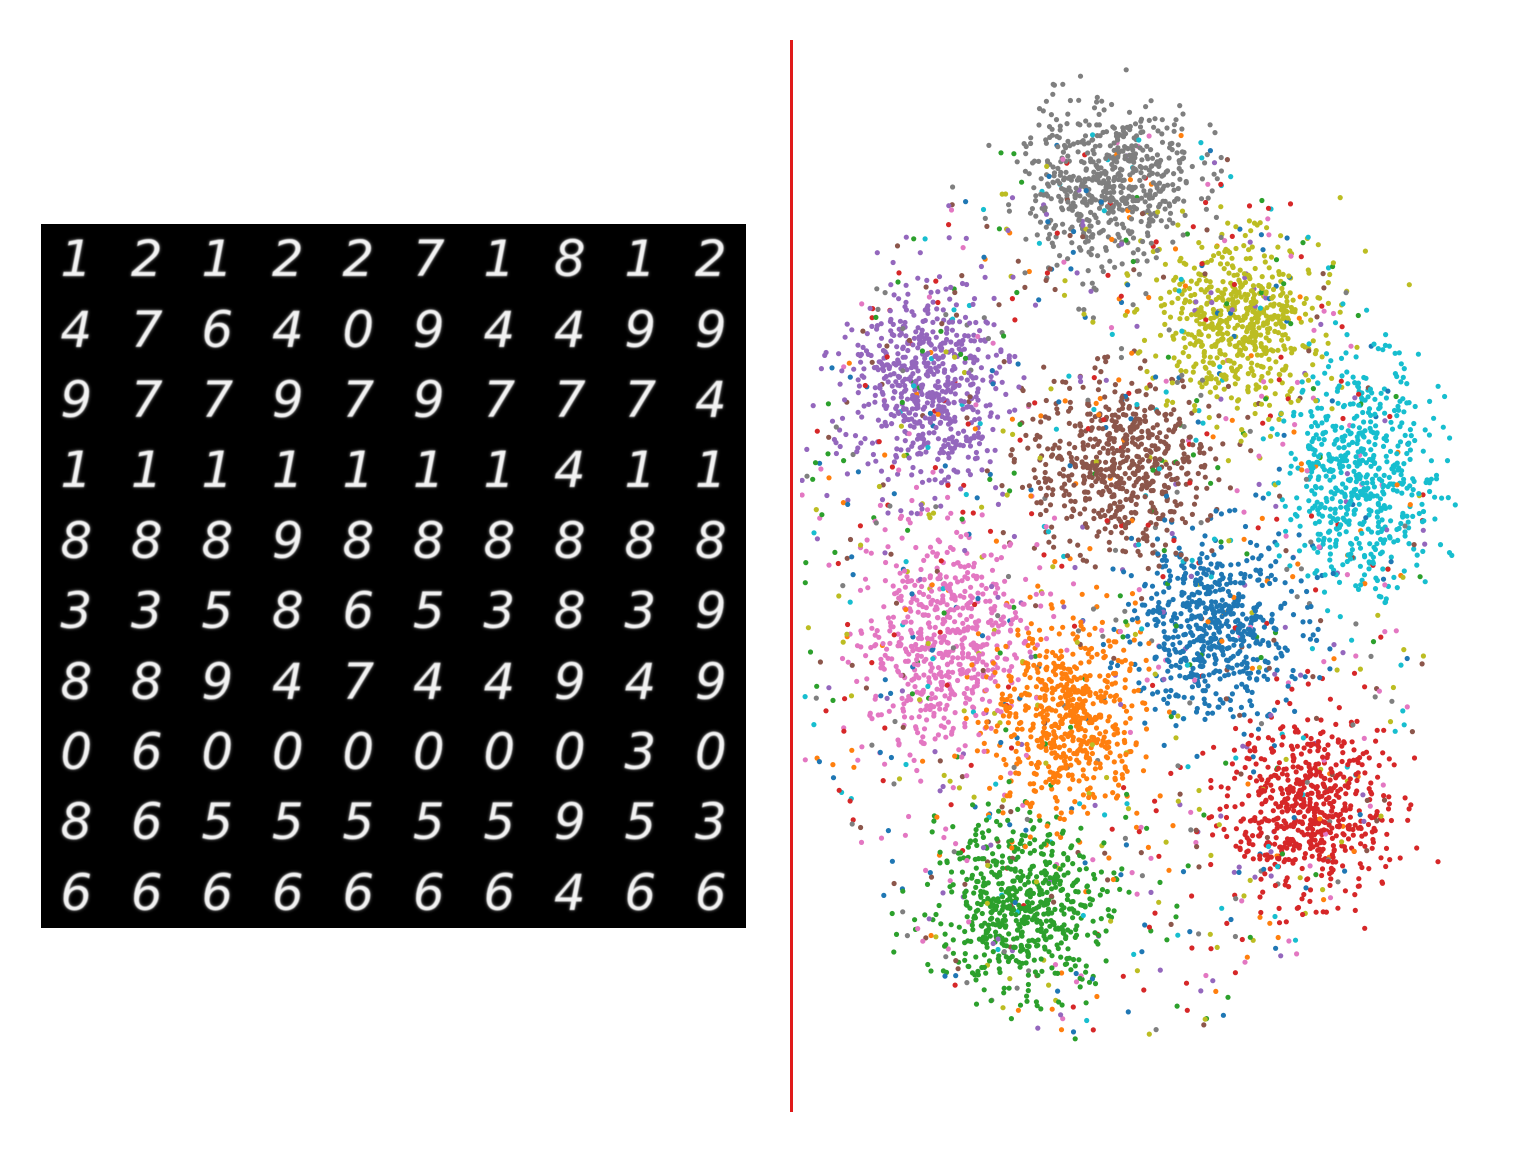  What do you see at coordinates (569, 822) in the screenshot?
I see `digit-cell: 9` at bounding box center [569, 822].